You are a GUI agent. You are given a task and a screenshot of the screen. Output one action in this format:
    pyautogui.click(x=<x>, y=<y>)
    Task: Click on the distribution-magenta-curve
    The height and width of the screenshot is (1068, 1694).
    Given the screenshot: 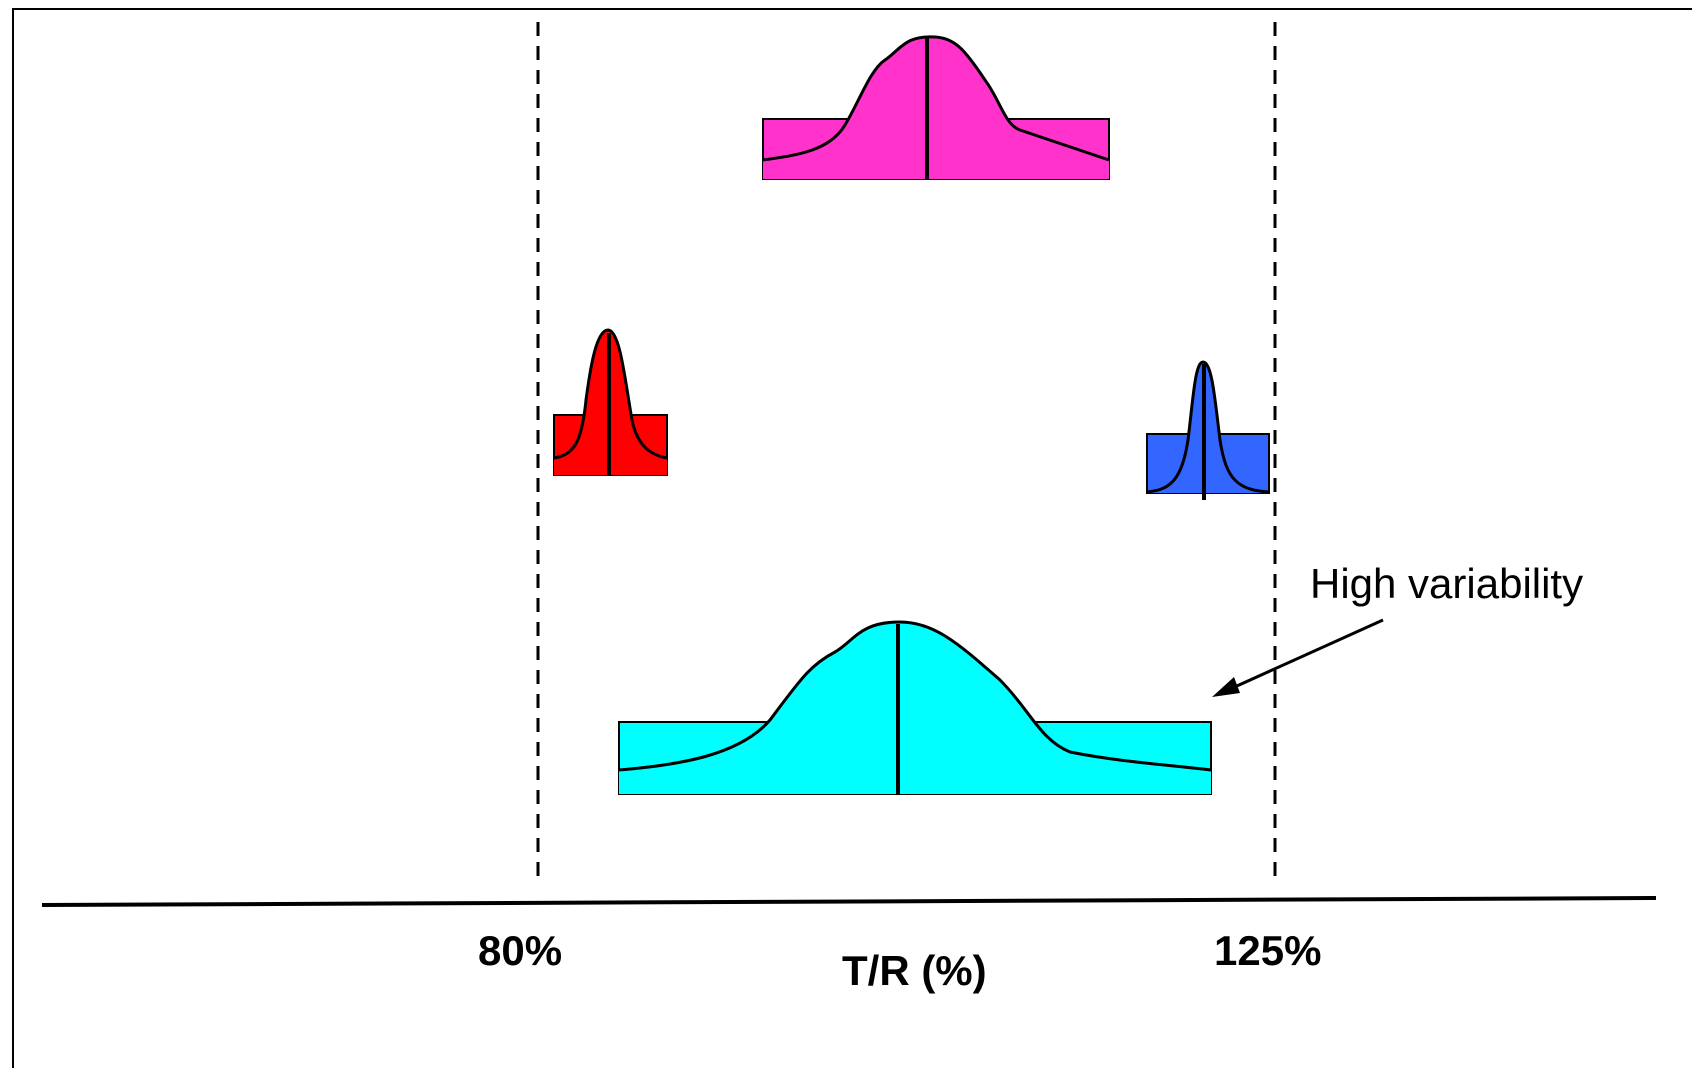 What is the action you would take?
    pyautogui.click(x=936, y=98)
    